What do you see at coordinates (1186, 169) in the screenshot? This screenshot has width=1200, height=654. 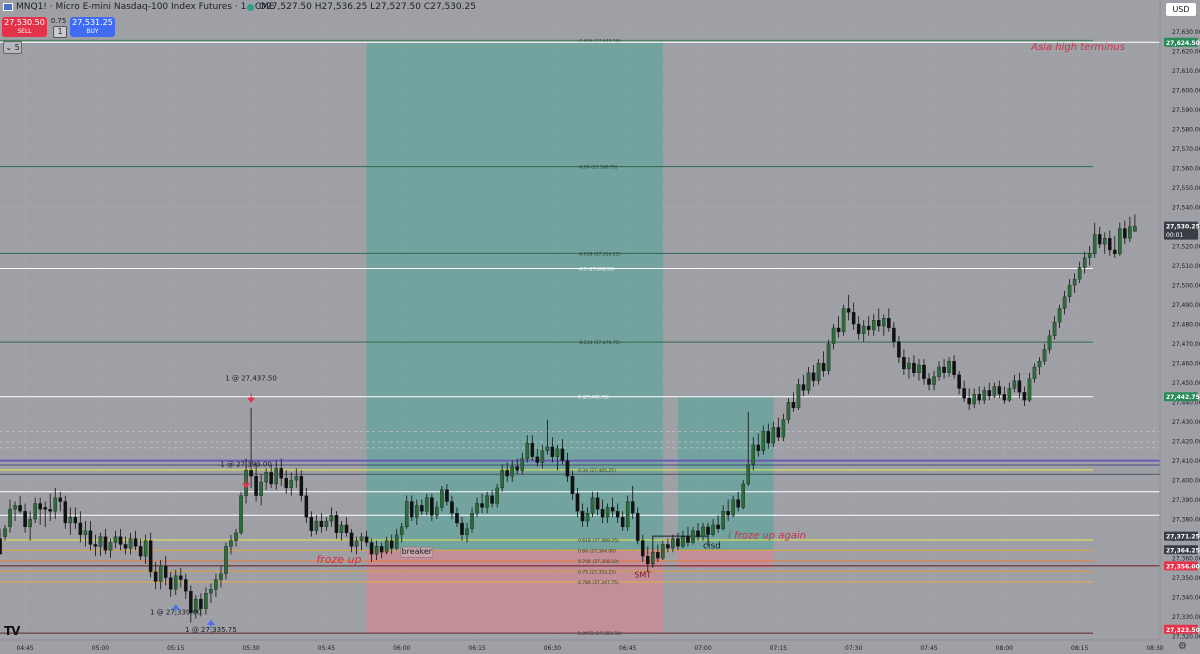 I see `y-tick-label: 27,560.00` at bounding box center [1186, 169].